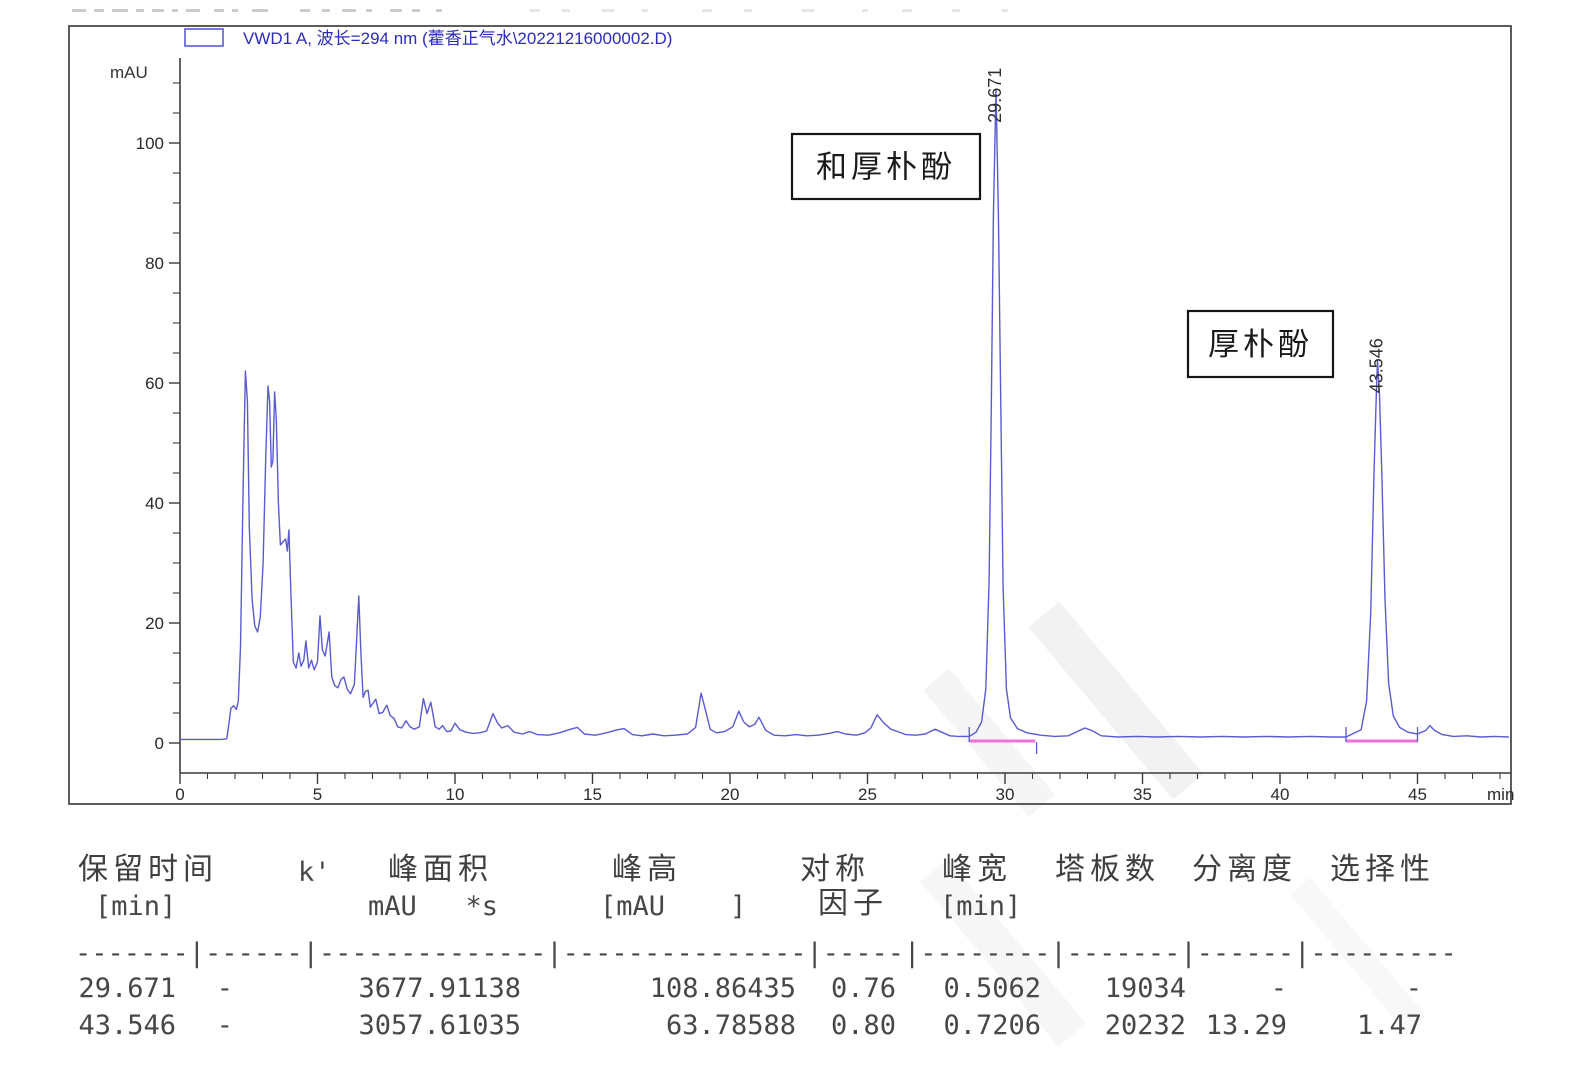 This screenshot has width=1583, height=1067. What do you see at coordinates (1005, 794) in the screenshot?
I see `x-tick-label: 30` at bounding box center [1005, 794].